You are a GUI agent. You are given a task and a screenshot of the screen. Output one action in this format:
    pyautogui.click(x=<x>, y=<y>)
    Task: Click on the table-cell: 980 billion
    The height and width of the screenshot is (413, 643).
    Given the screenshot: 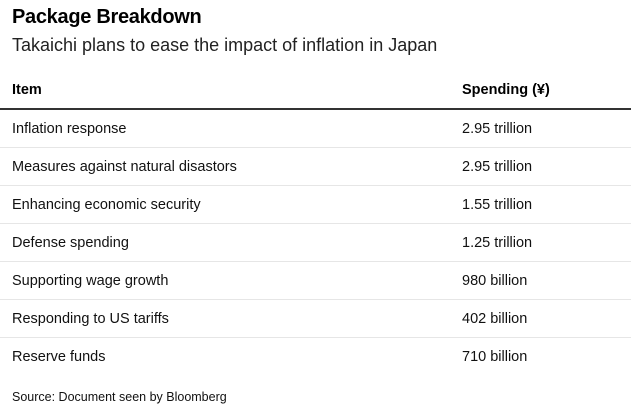 What is the action you would take?
    pyautogui.click(x=540, y=280)
    